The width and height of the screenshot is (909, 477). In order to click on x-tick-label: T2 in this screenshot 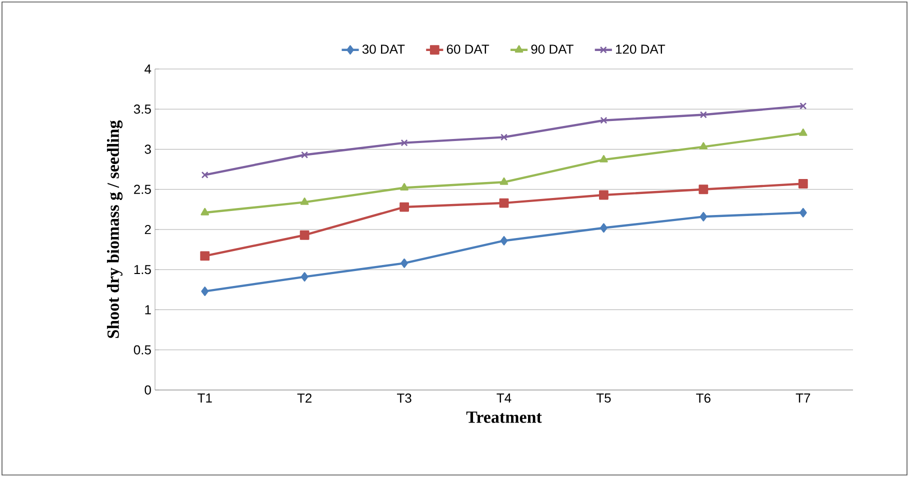, I will do `click(304, 398)`.